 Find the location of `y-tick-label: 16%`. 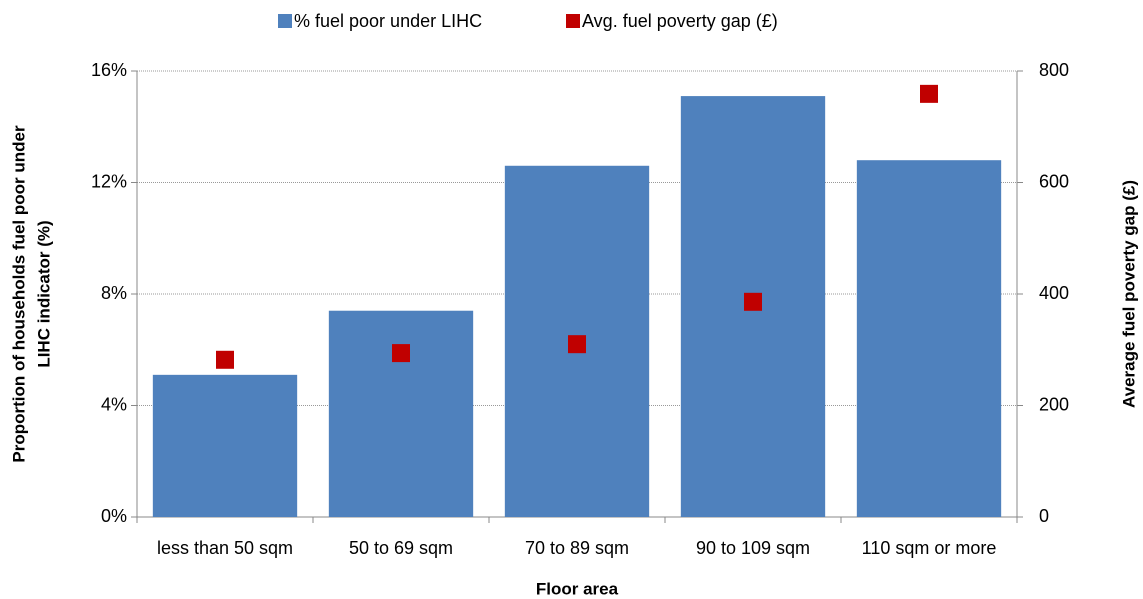

y-tick-label: 16% is located at coordinates (109, 70).